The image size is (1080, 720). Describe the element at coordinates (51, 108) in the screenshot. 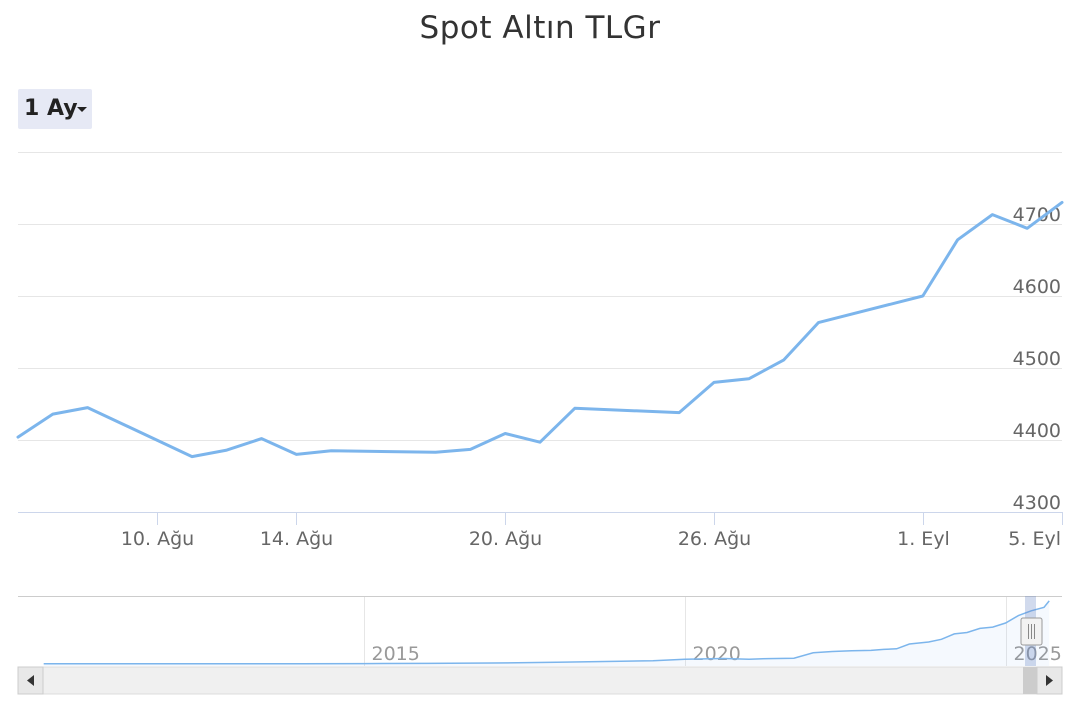

I see `range-selector-label: 1 Ay` at that location.